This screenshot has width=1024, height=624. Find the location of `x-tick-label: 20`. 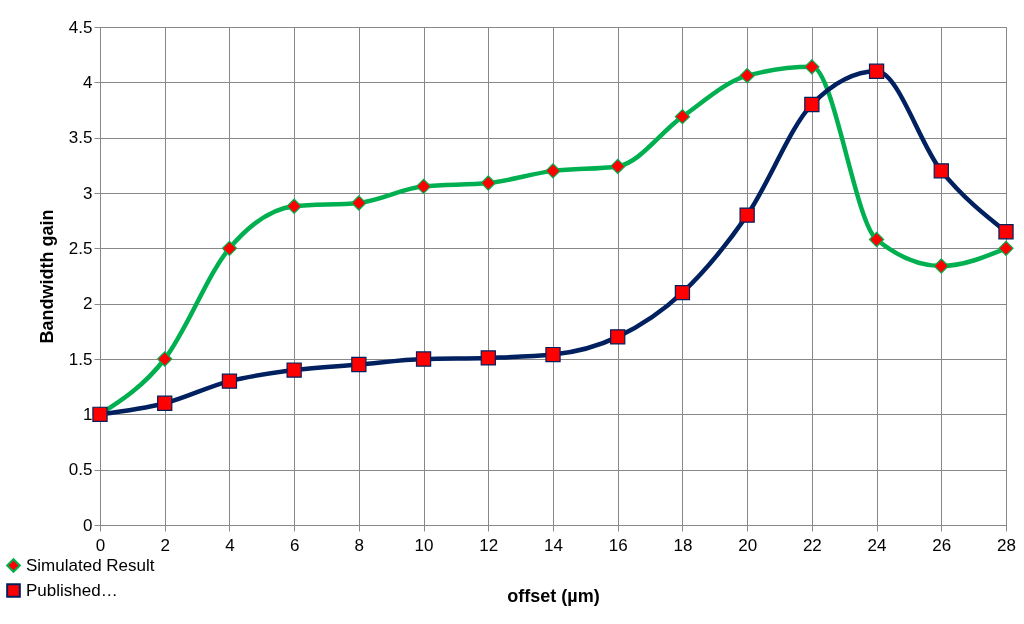

x-tick-label: 20 is located at coordinates (748, 545).